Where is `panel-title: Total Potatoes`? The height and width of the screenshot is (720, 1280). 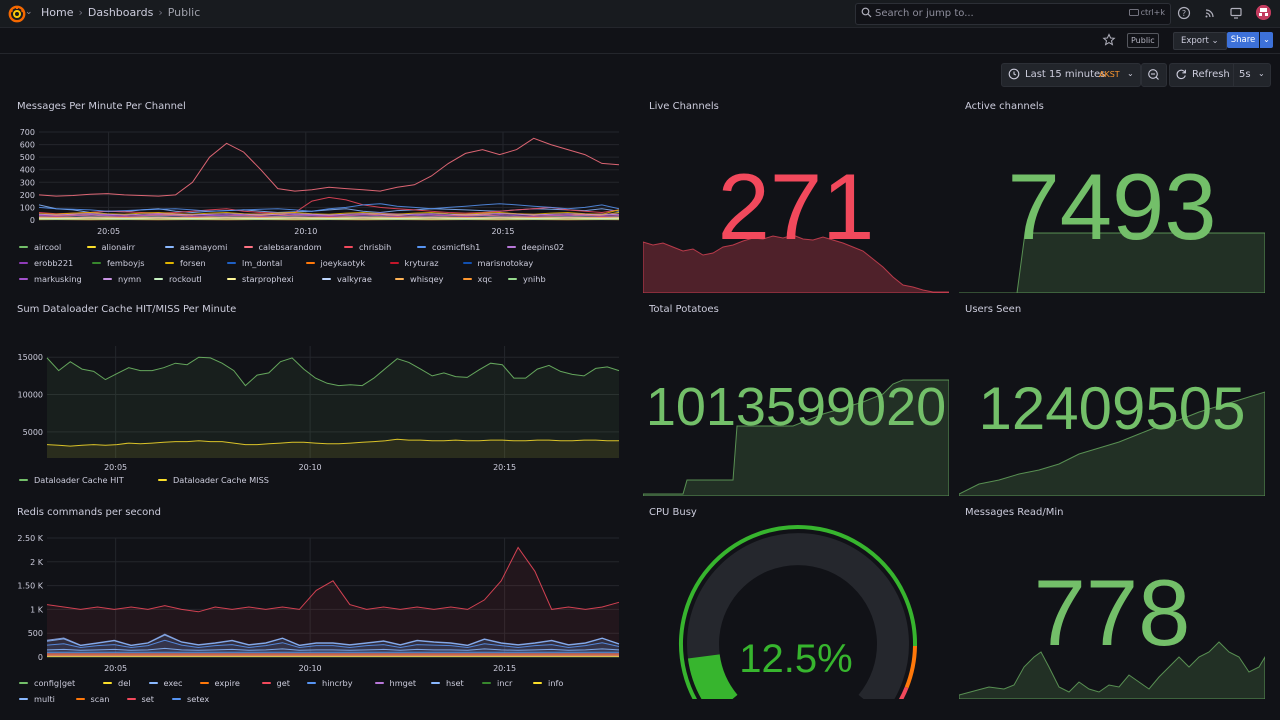
panel-title: Total Potatoes is located at coordinates (684, 309).